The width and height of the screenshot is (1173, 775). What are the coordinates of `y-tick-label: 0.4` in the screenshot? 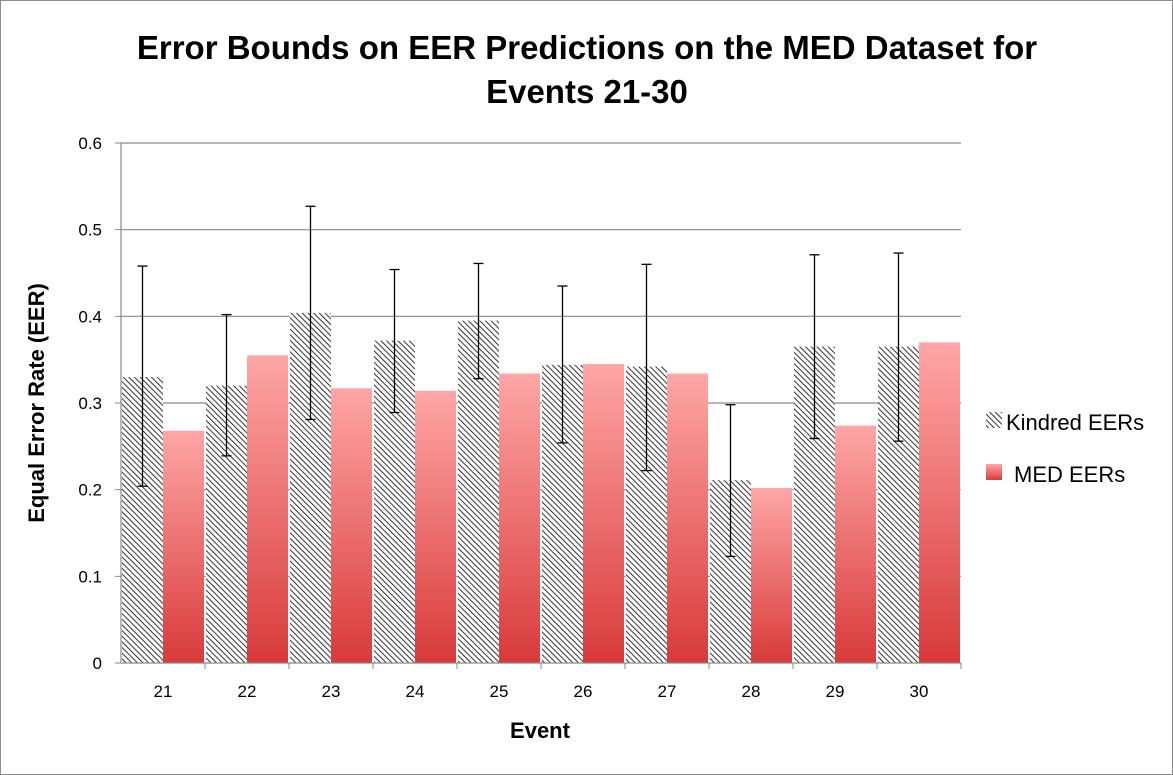 It's located at (90, 316).